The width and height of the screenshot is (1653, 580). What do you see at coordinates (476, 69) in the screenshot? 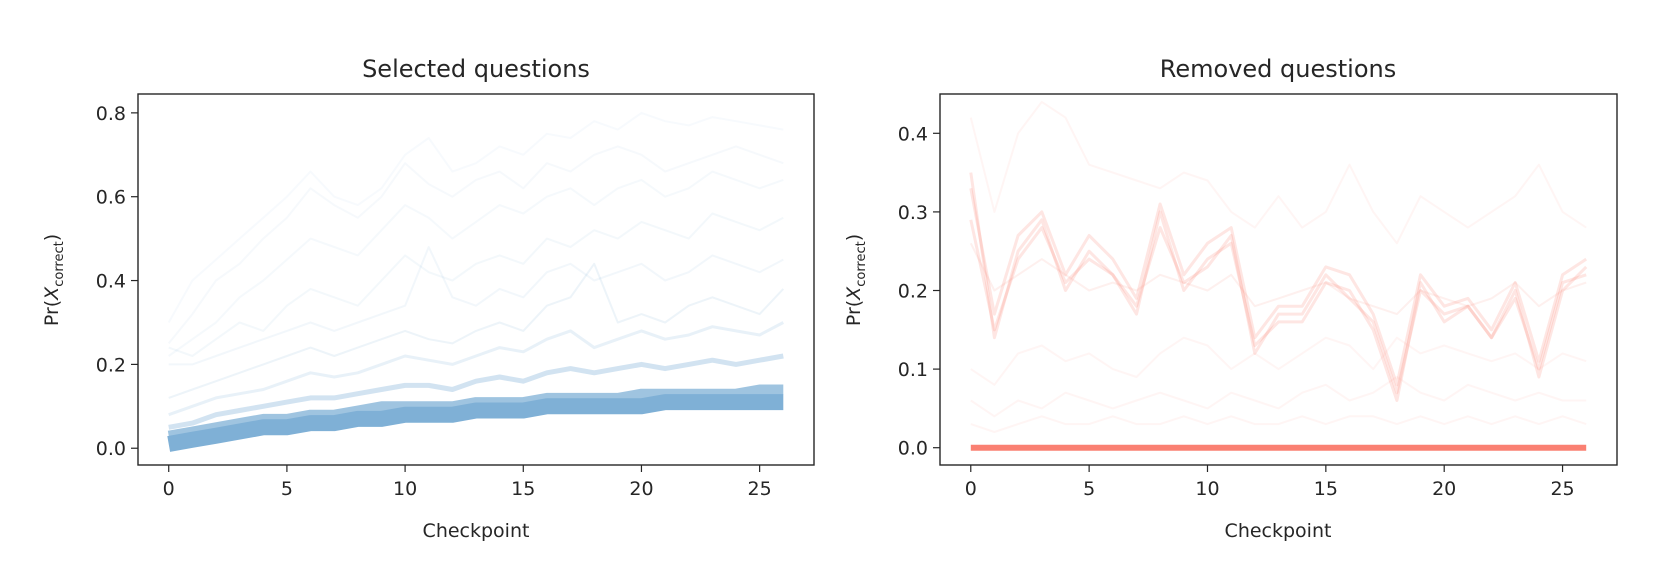
I see `chart-title: Selected questions` at bounding box center [476, 69].